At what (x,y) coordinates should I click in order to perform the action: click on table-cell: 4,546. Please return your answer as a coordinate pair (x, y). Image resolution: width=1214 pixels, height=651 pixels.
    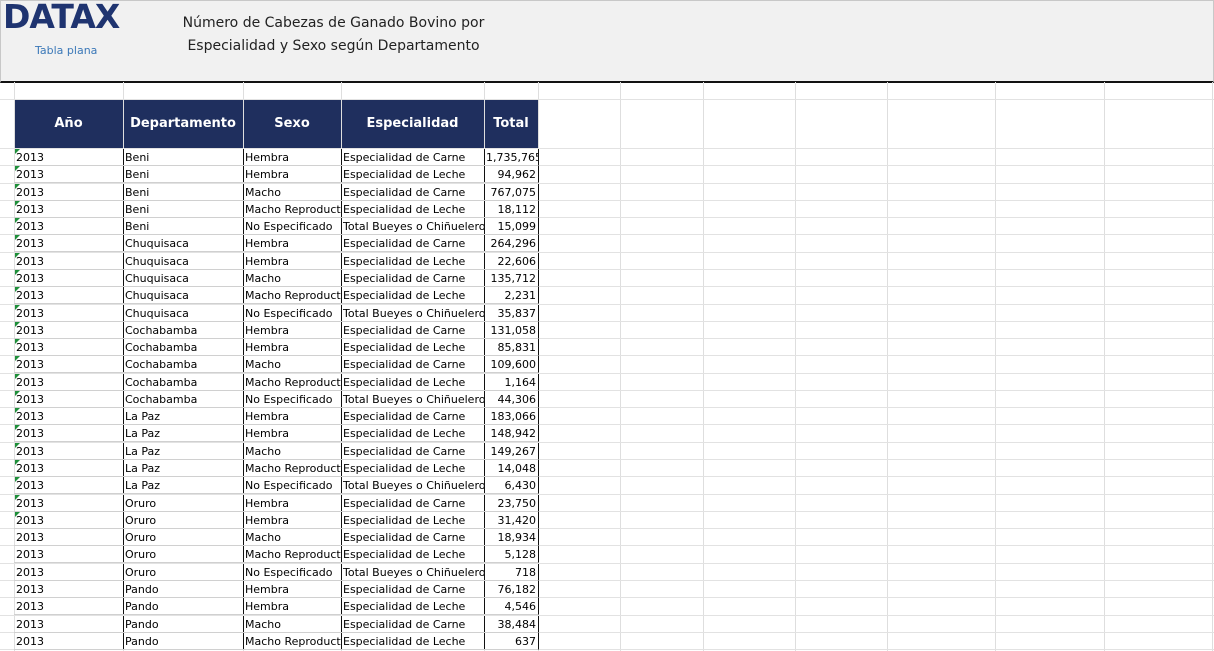
    Looking at the image, I should click on (511, 607).